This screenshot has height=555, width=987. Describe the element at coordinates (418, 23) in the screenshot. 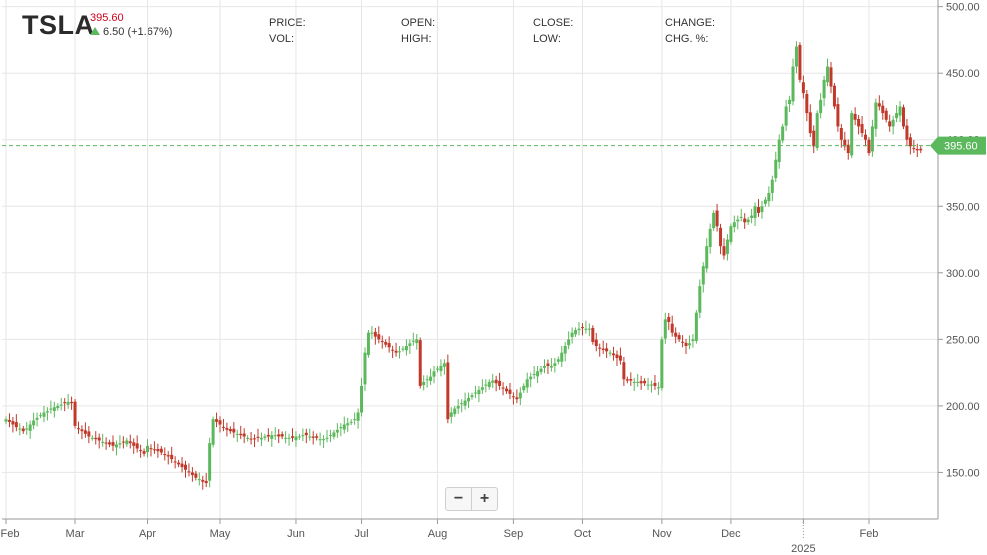

I see `open-label: OPEN:` at that location.